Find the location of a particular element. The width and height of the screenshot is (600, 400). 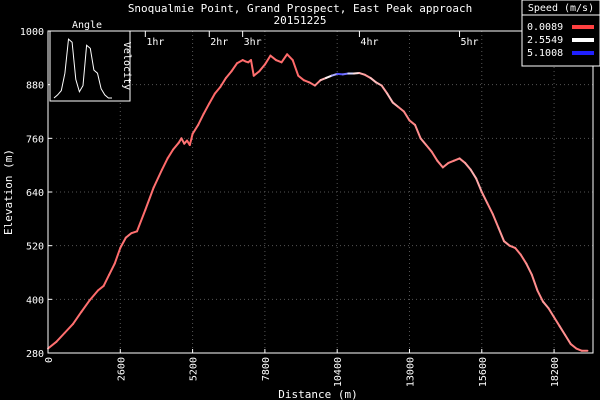

x-tick-label: 2600 is located at coordinates (121, 369).